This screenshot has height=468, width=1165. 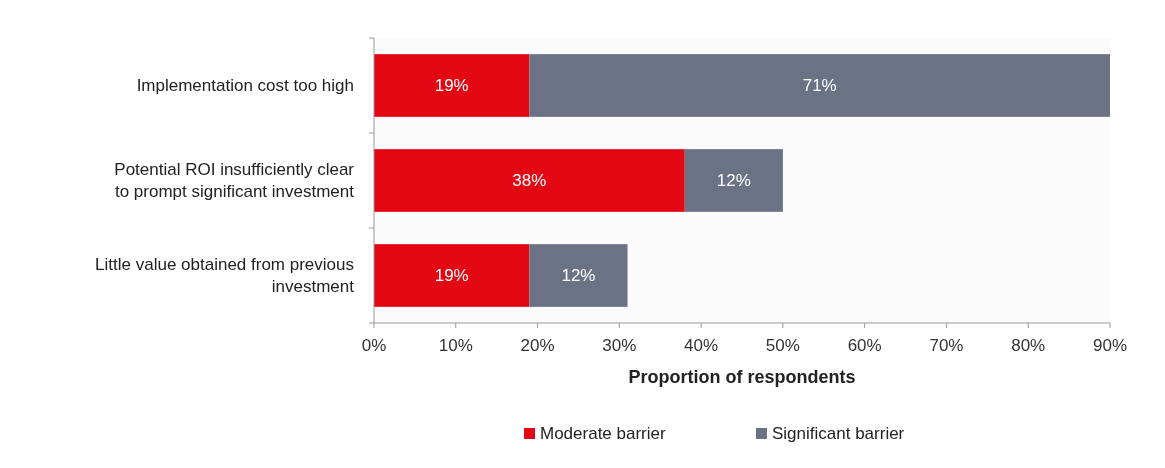 I want to click on text: 71%, so click(x=819, y=86).